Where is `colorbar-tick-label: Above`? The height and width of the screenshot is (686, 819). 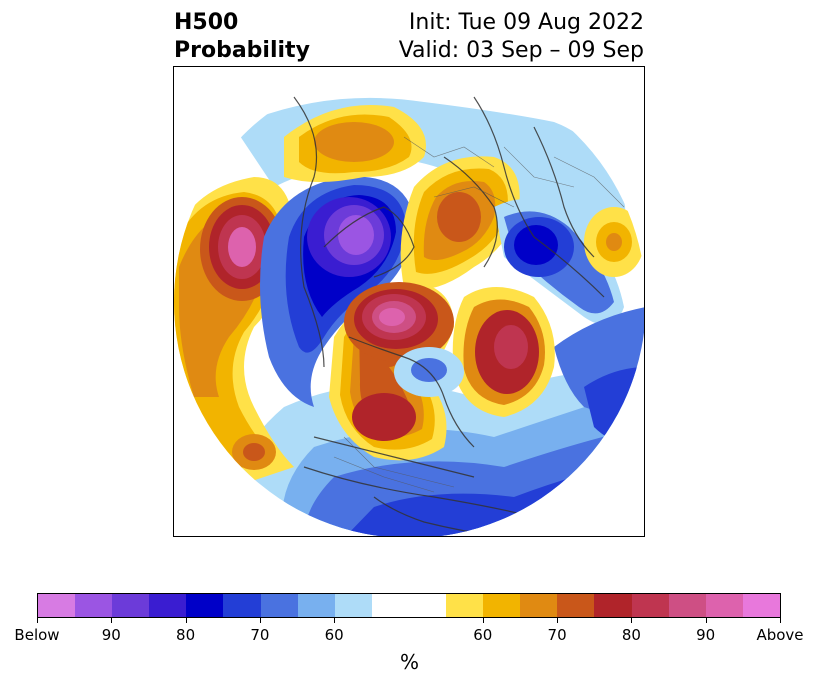
colorbar-tick-label: Above is located at coordinates (780, 635).